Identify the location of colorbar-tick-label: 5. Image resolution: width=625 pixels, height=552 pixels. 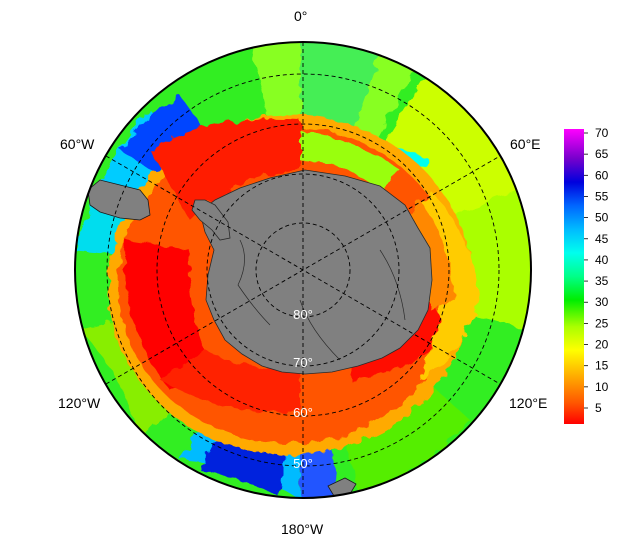
(598, 408).